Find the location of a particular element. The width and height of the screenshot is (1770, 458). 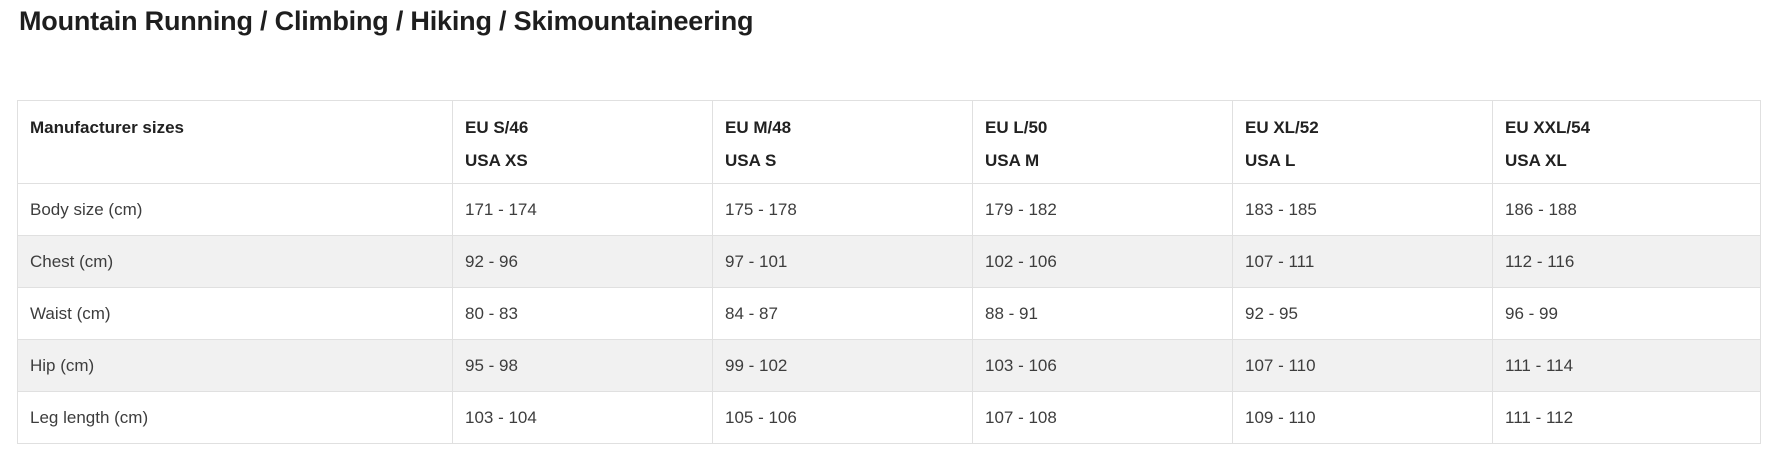

row-label-cell: Waist (cm) is located at coordinates (235, 313).